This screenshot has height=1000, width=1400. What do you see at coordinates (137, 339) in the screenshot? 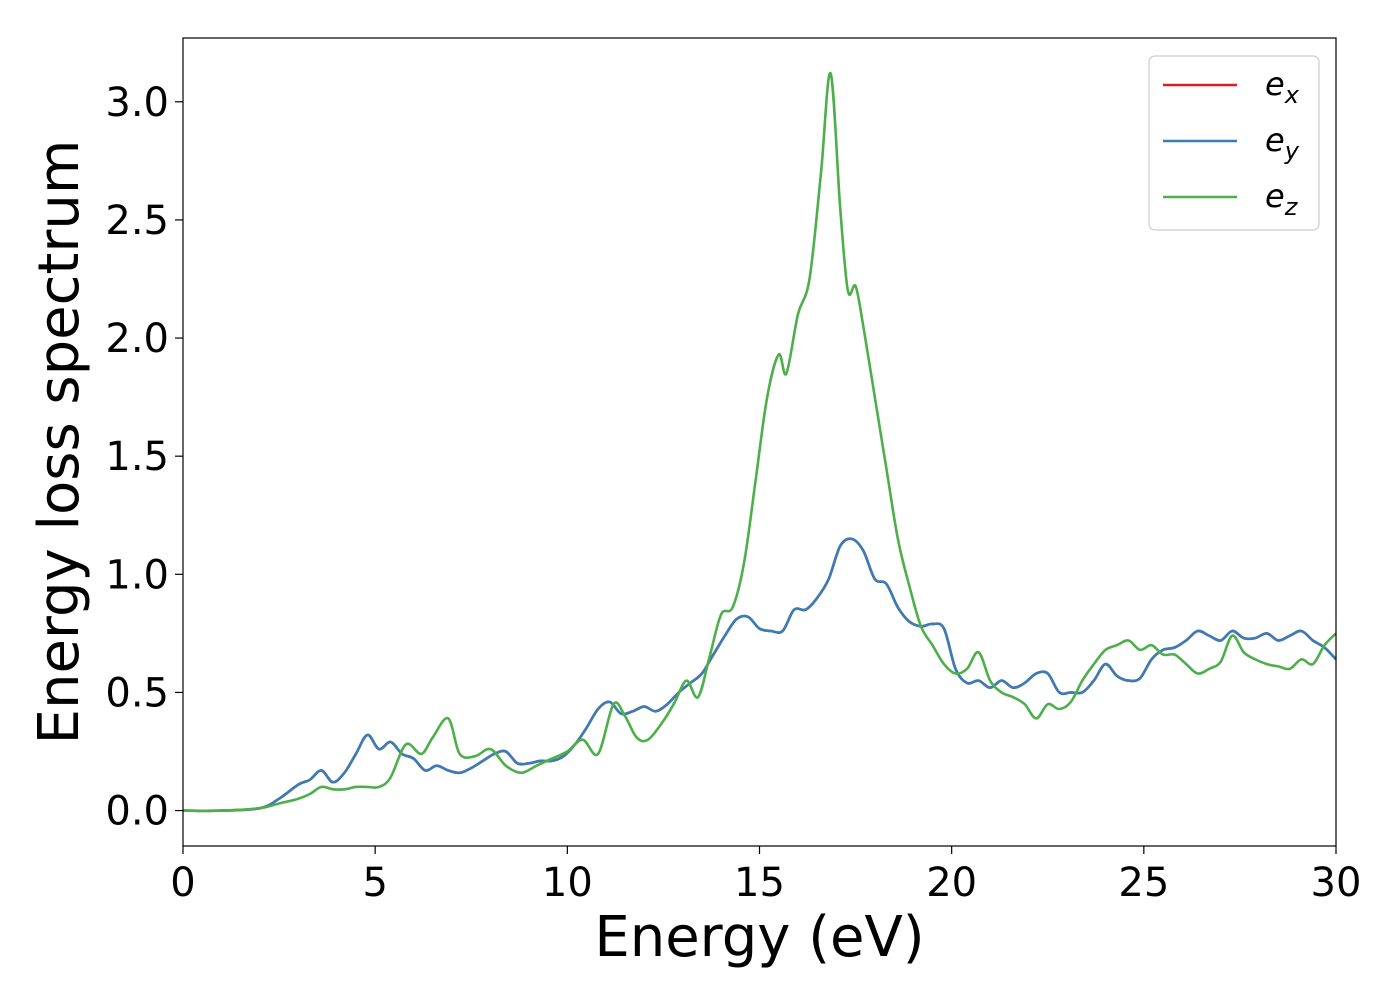
I see `y-tick-label: 2.0` at bounding box center [137, 339].